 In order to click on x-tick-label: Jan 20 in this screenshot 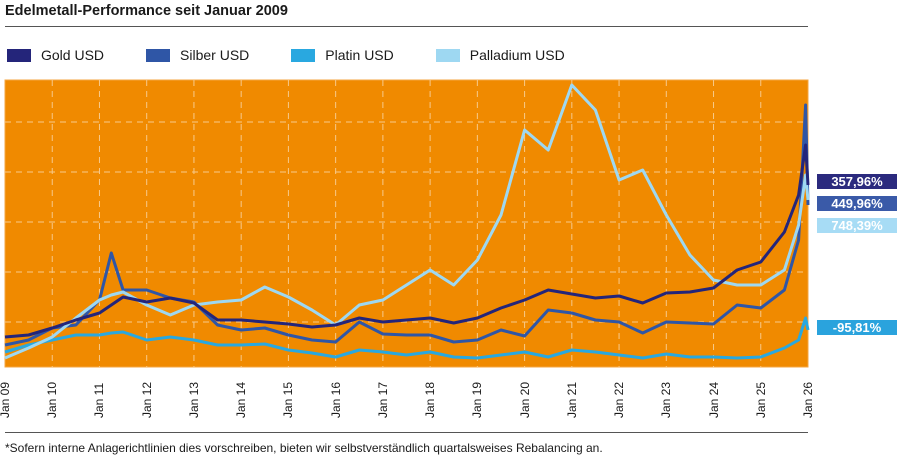, I will do `click(524, 399)`.